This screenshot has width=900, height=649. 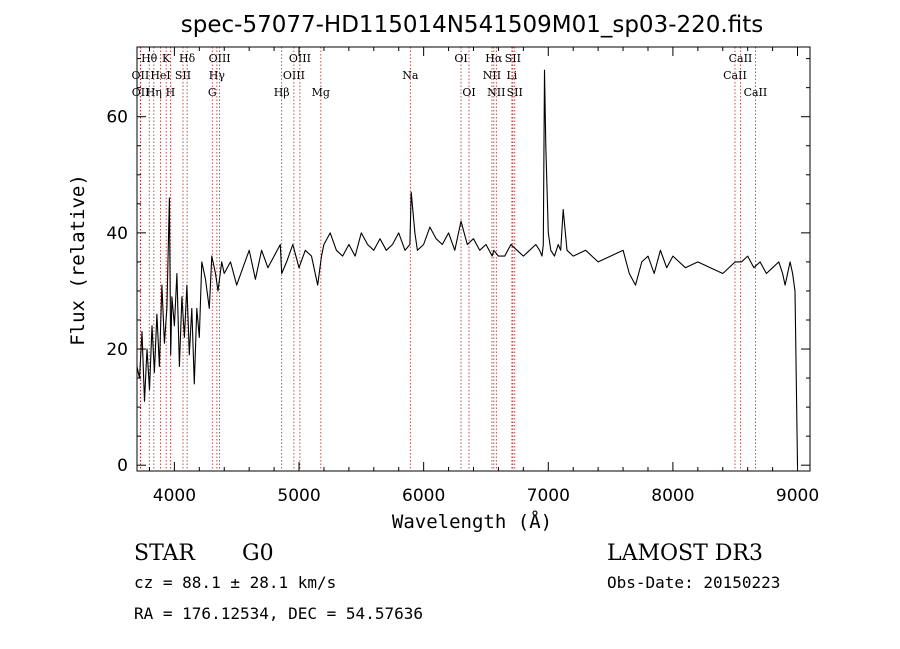 I want to click on object-subclass: G0, so click(x=258, y=553).